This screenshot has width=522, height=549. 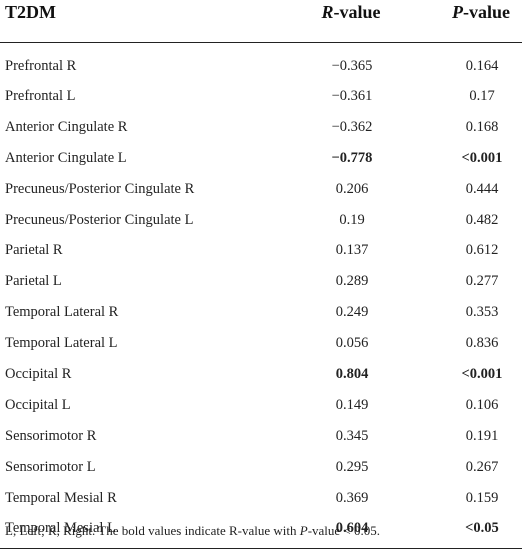 I want to click on table-row: Temporal Lateral L 0.056 0.836, so click(x=261, y=343).